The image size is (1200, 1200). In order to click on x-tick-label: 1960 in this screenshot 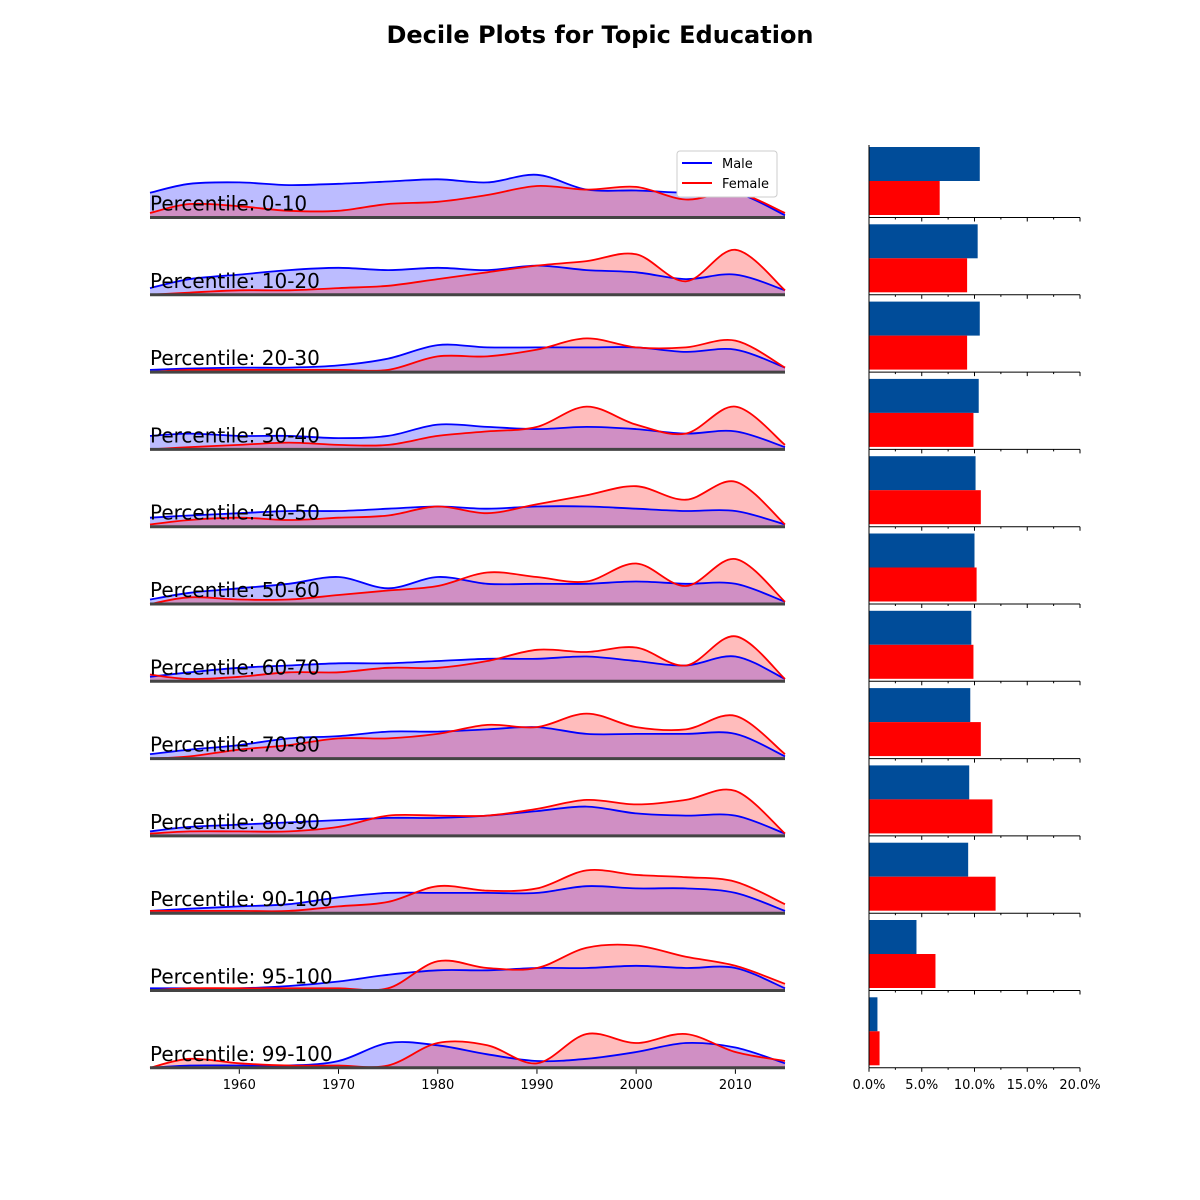, I will do `click(239, 1085)`.